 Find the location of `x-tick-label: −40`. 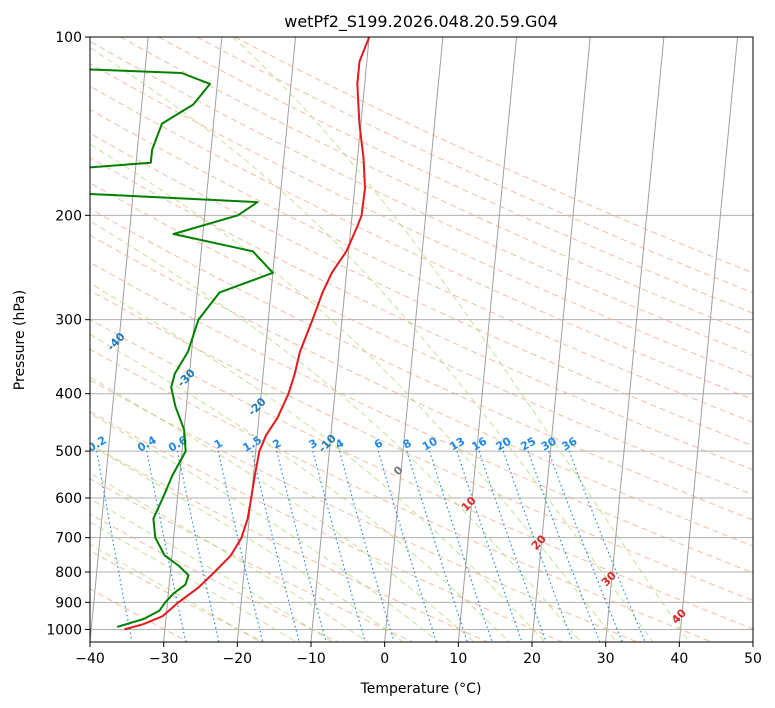

x-tick-label: −40 is located at coordinates (90, 659).